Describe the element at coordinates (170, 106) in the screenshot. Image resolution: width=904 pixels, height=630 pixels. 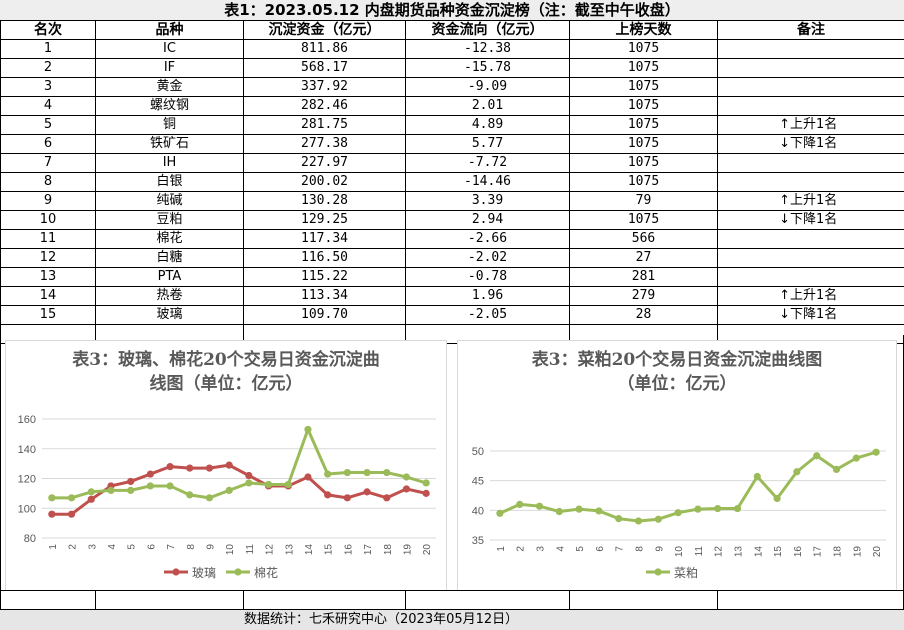
I see `cell-name: 螺纹钢` at that location.